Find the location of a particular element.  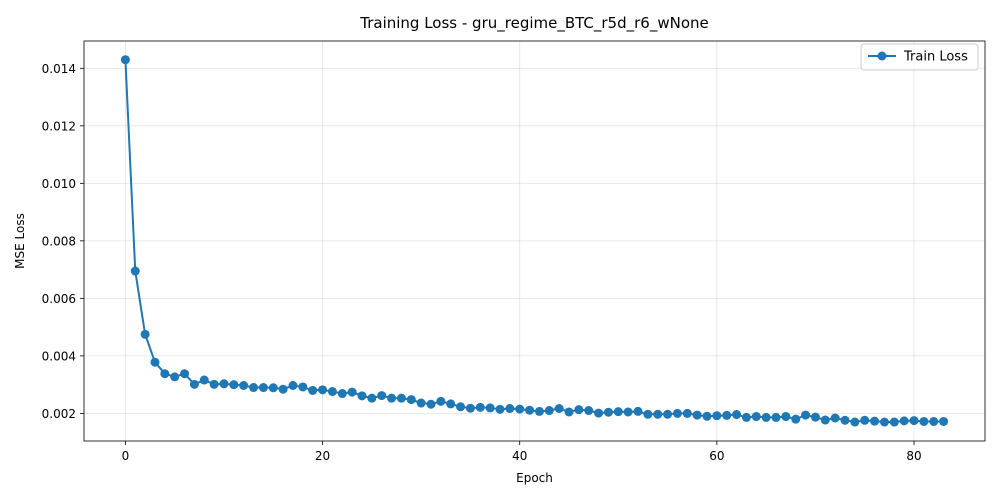

legend-marker-sample is located at coordinates (882, 56).